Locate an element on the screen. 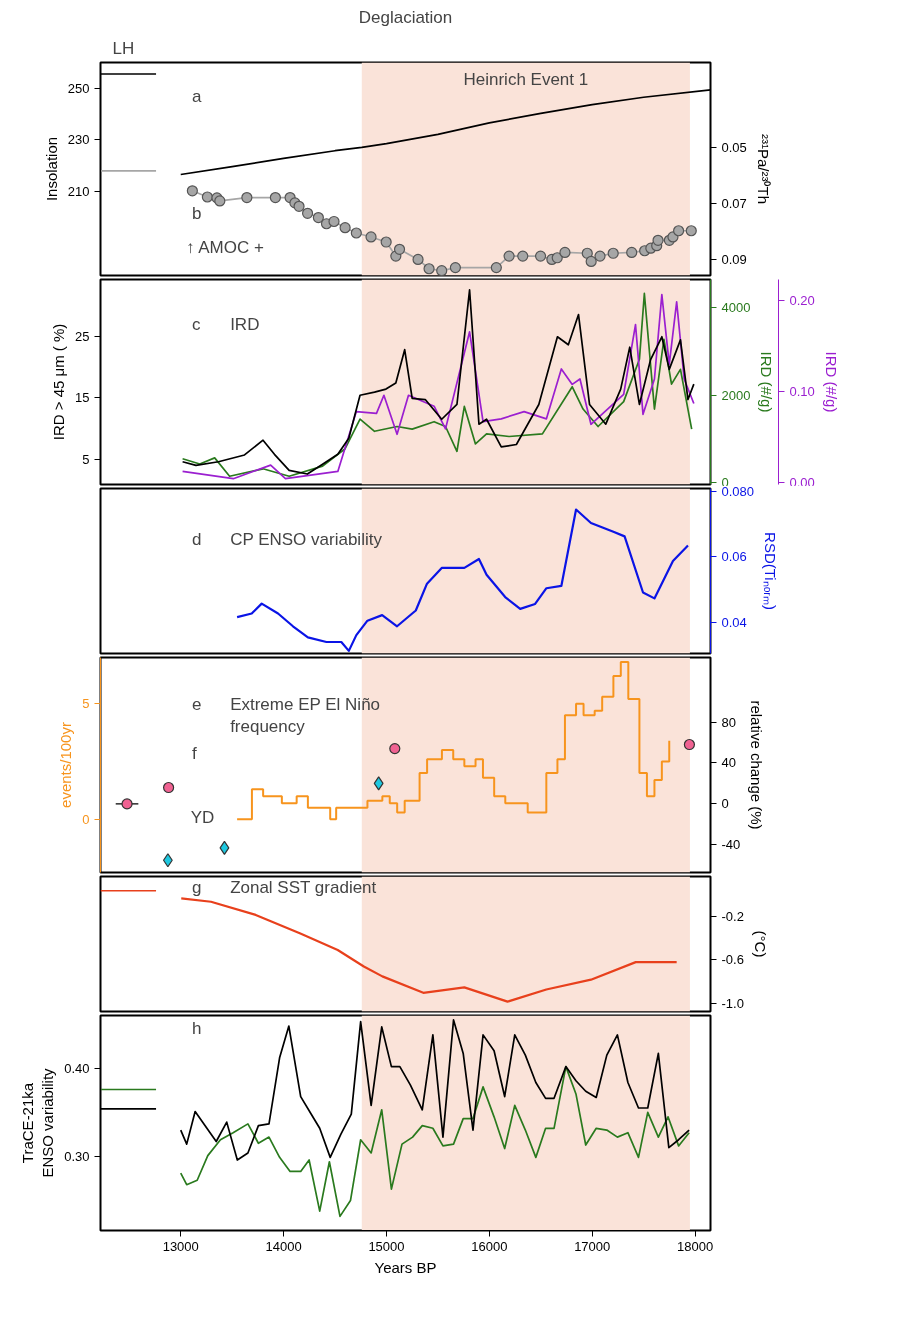  annotation: d is located at coordinates (197, 540).